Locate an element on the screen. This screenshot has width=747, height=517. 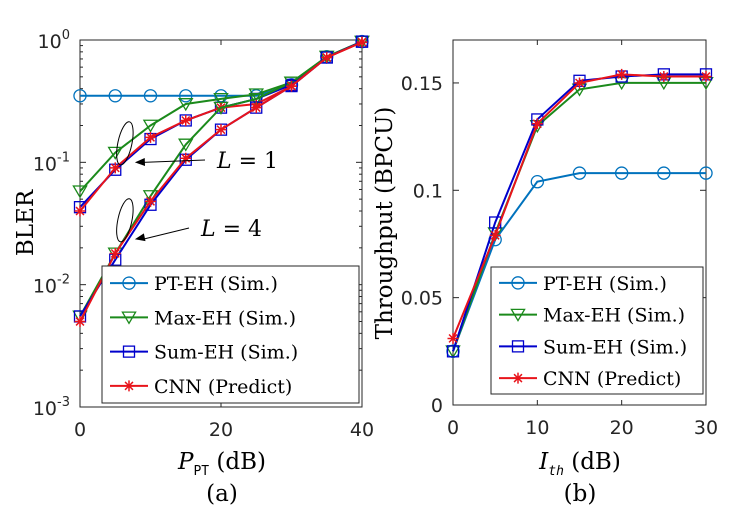
y-tick-label: 0.15 is located at coordinates (422, 84).